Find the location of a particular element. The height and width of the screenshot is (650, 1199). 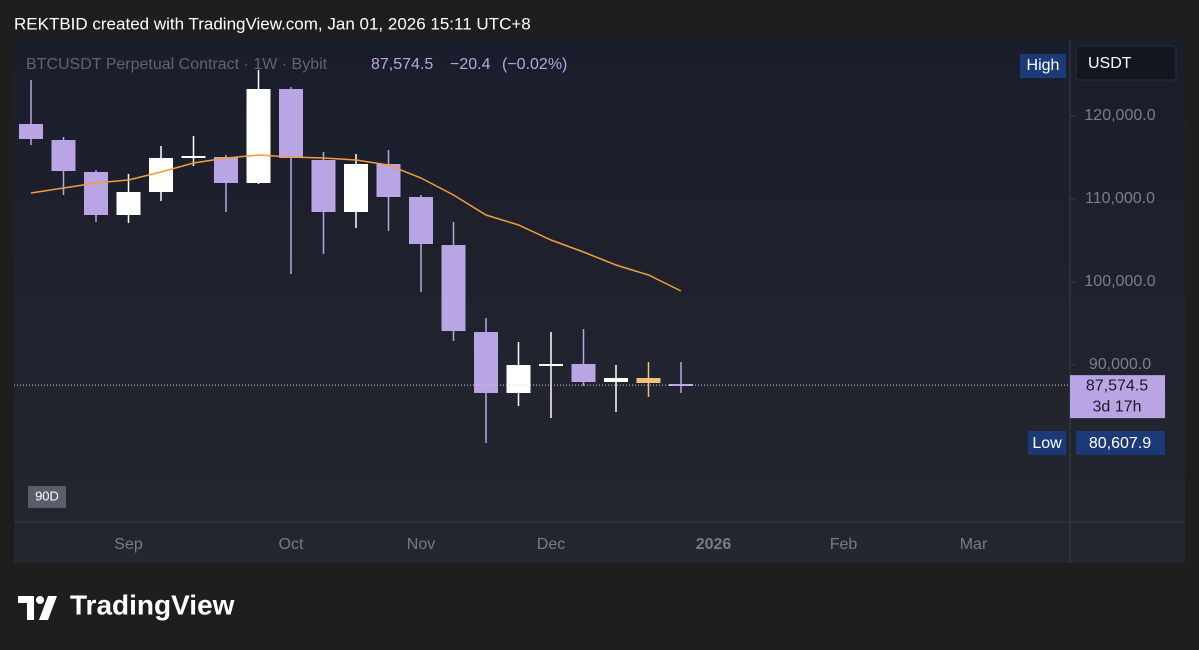

x-tick-label: Nov is located at coordinates (421, 544).